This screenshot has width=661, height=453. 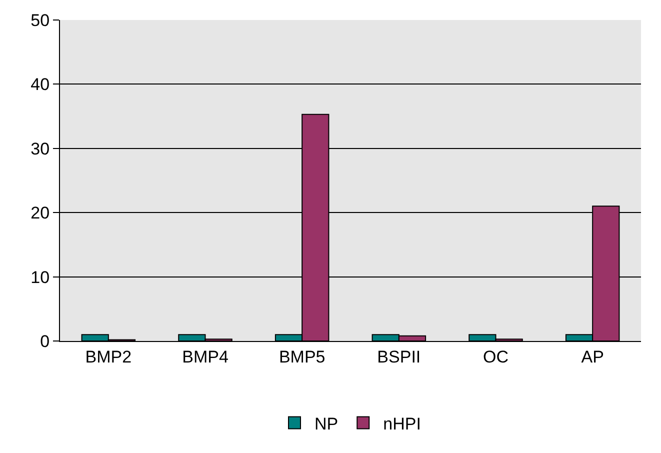 What do you see at coordinates (402, 424) in the screenshot?
I see `legend-label: nHPI` at bounding box center [402, 424].